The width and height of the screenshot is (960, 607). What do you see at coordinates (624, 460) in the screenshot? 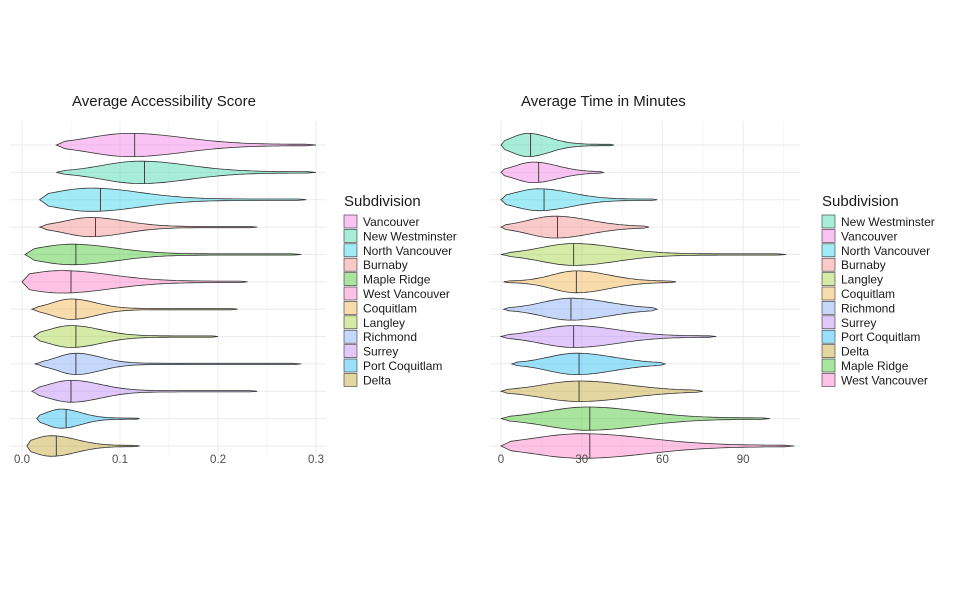
I see `time-x-axis: 0 30 60 90` at bounding box center [624, 460].